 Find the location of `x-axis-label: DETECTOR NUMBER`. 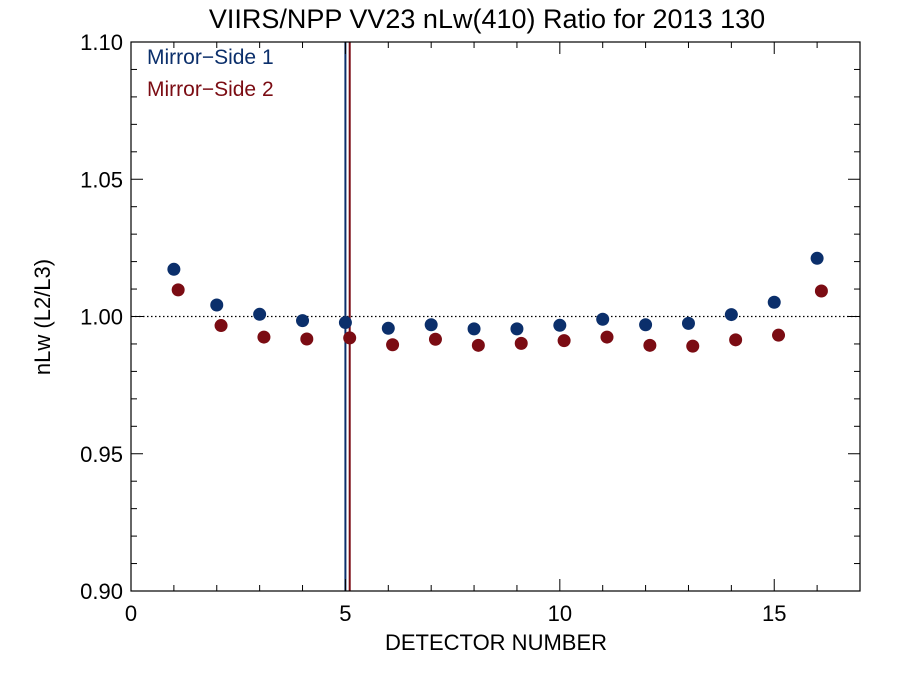

x-axis-label: DETECTOR NUMBER is located at coordinates (496, 642).